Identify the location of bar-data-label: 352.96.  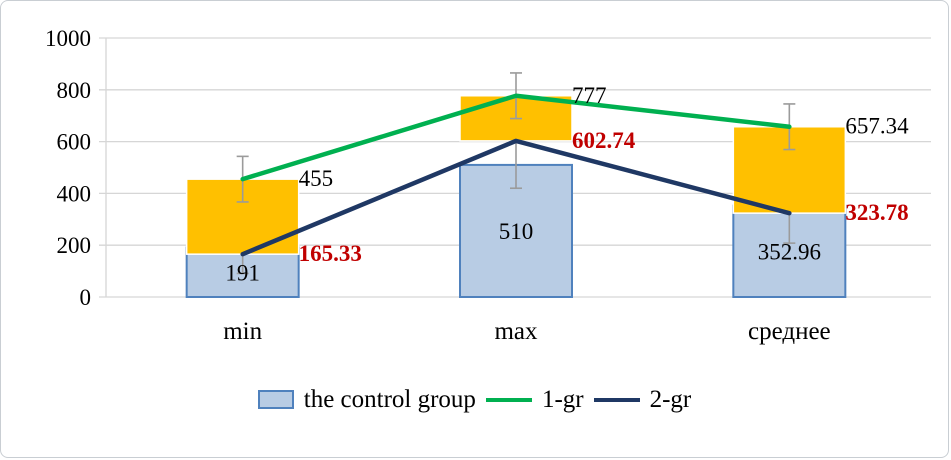
(789, 251).